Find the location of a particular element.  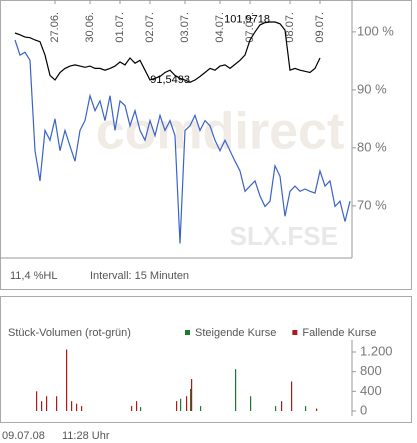

y-tick-label: 80 % is located at coordinates (372, 146).